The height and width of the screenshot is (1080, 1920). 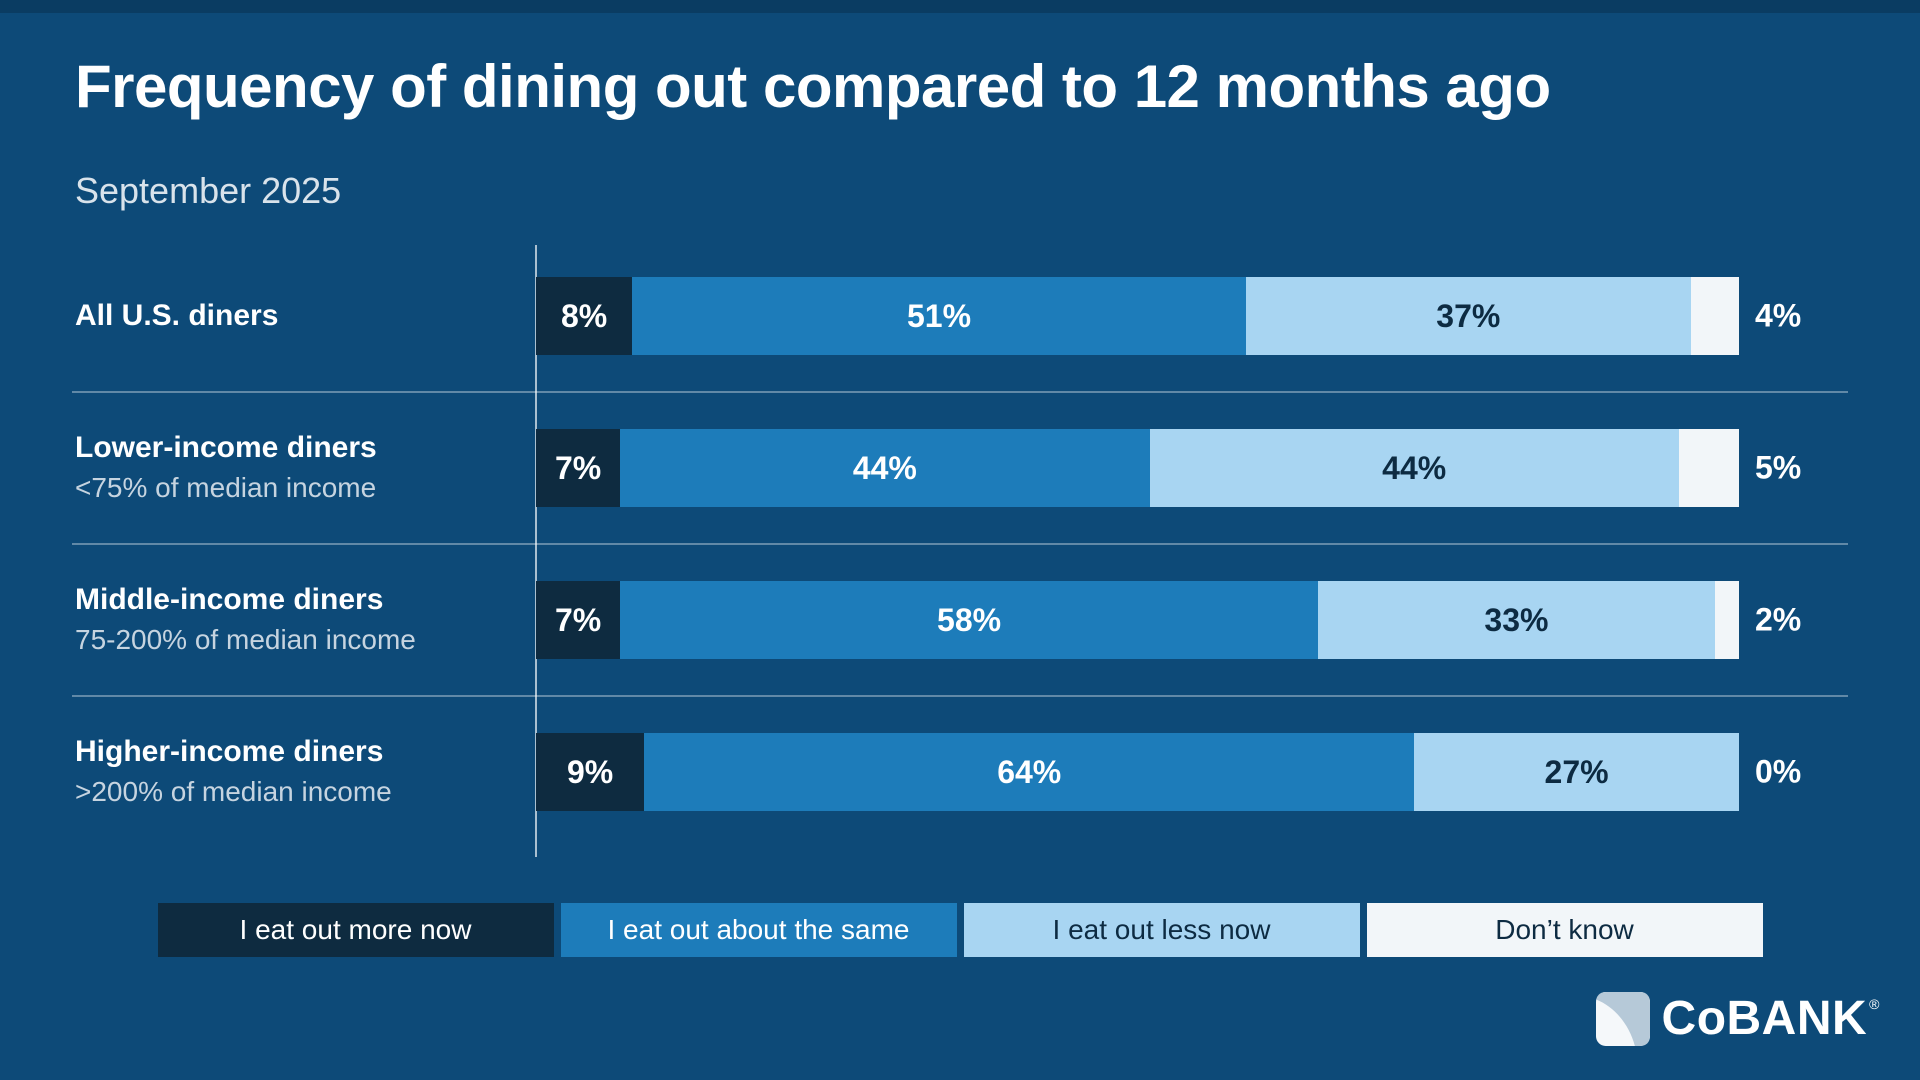 I want to click on category-label: Higher-income diners, so click(x=229, y=752).